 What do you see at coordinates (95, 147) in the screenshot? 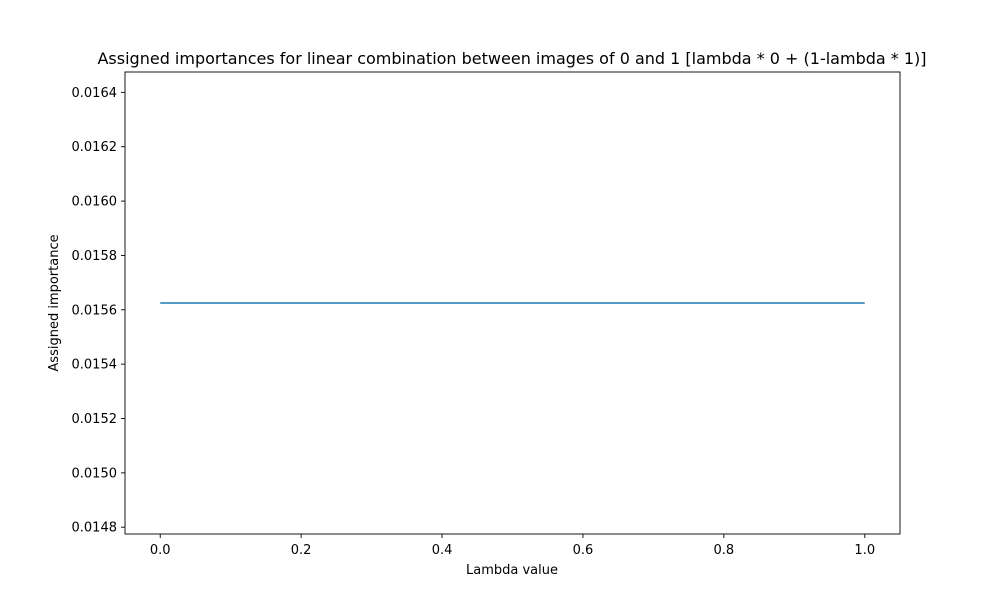
I see `y-tick-label: 0.0162` at bounding box center [95, 147].